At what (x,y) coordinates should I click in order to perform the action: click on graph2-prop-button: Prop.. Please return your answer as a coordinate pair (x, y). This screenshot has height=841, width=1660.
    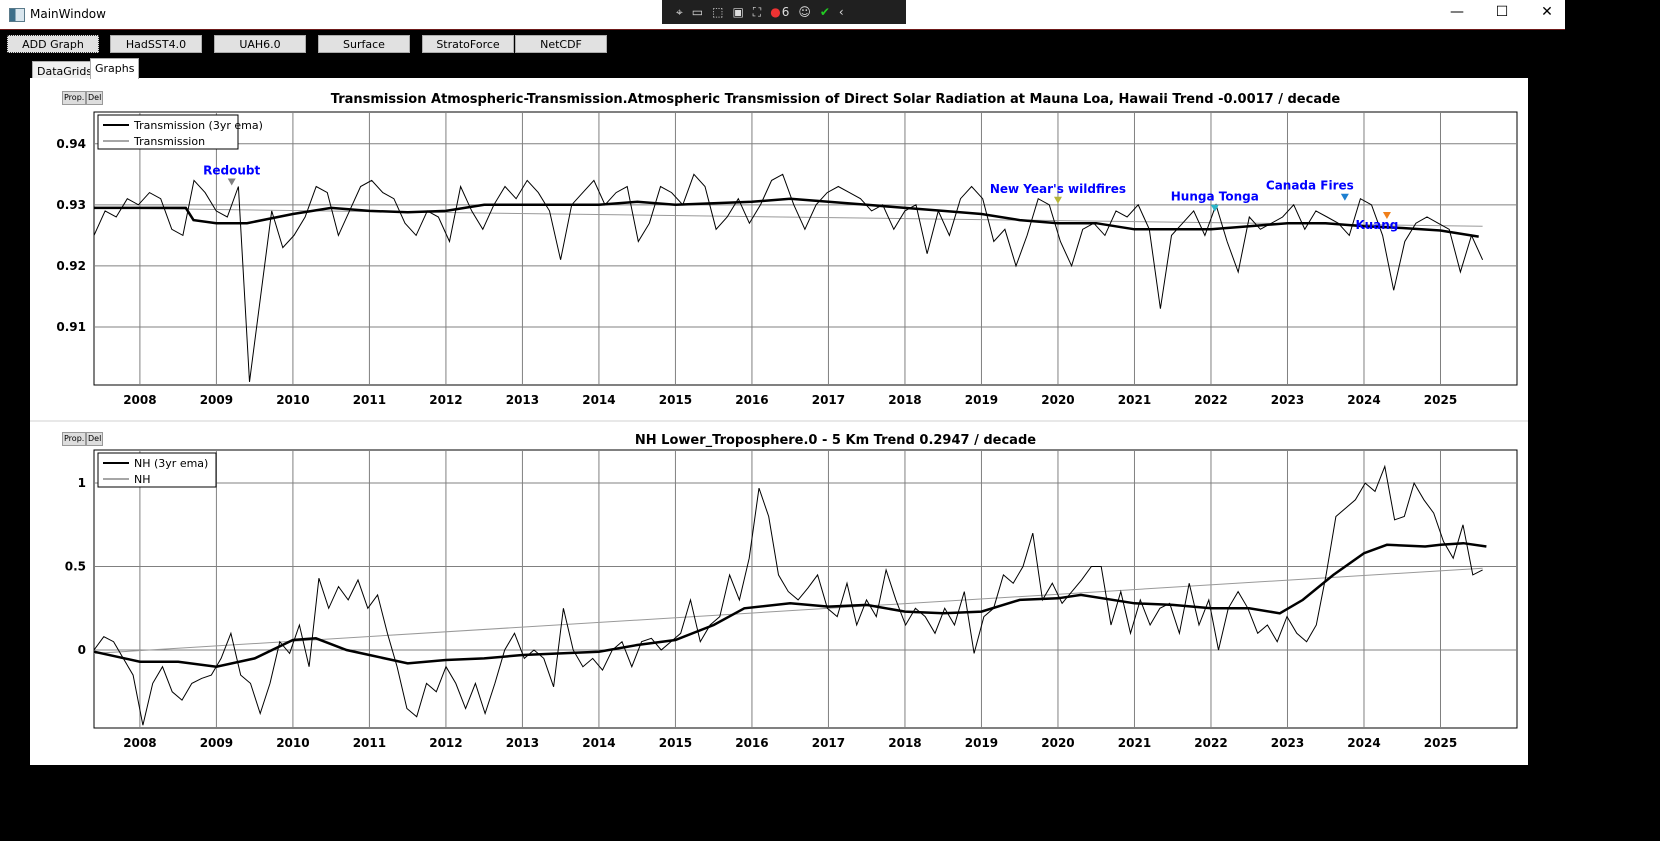
    Looking at the image, I should click on (74, 439).